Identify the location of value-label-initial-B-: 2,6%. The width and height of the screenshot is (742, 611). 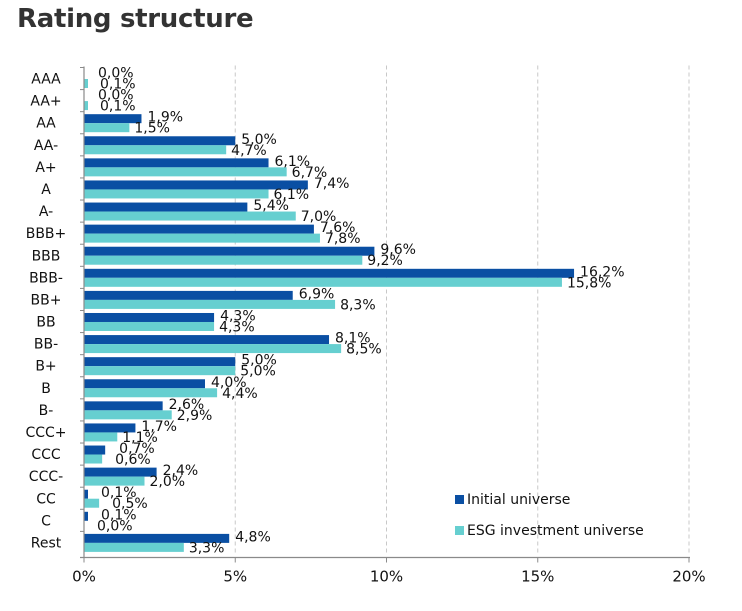
(187, 405).